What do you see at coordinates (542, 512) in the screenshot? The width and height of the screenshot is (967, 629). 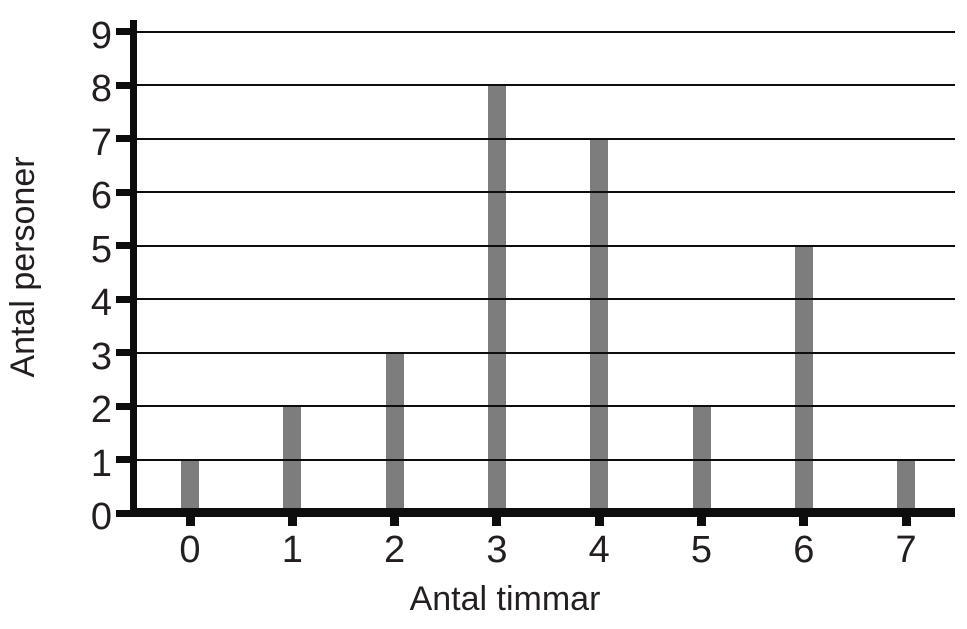 I see `x-axis-line` at bounding box center [542, 512].